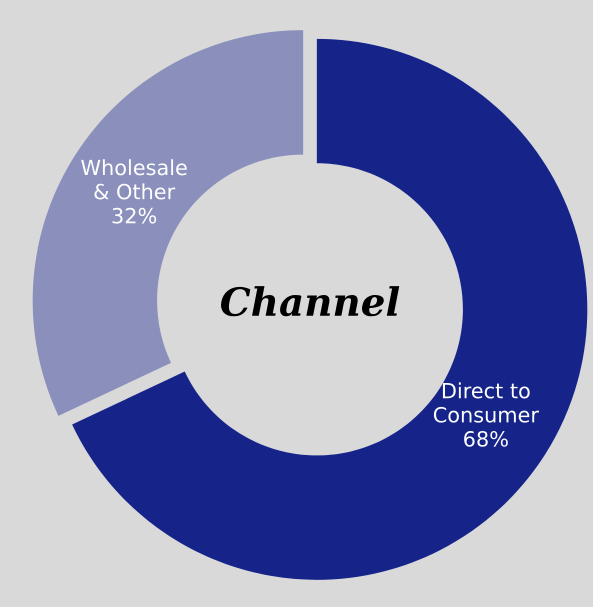 The image size is (593, 607). Describe the element at coordinates (134, 216) in the screenshot. I see `data-label: 32%` at that location.